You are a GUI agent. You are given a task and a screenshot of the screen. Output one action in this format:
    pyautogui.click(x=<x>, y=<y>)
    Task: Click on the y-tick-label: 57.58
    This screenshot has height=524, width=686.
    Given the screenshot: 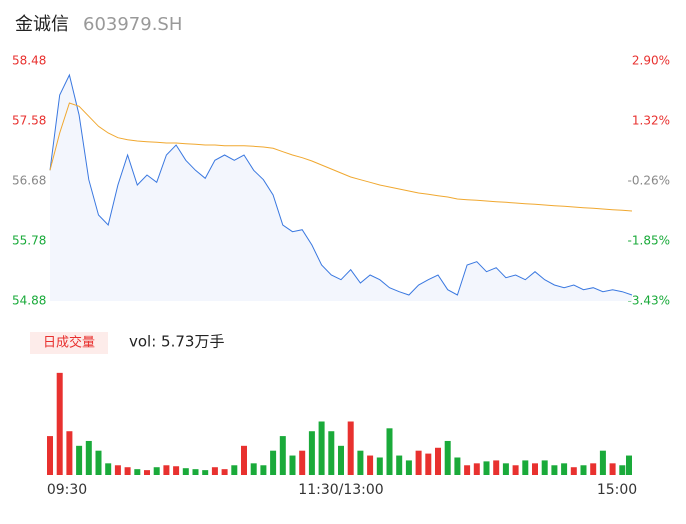 What is the action you would take?
    pyautogui.click(x=29, y=121)
    